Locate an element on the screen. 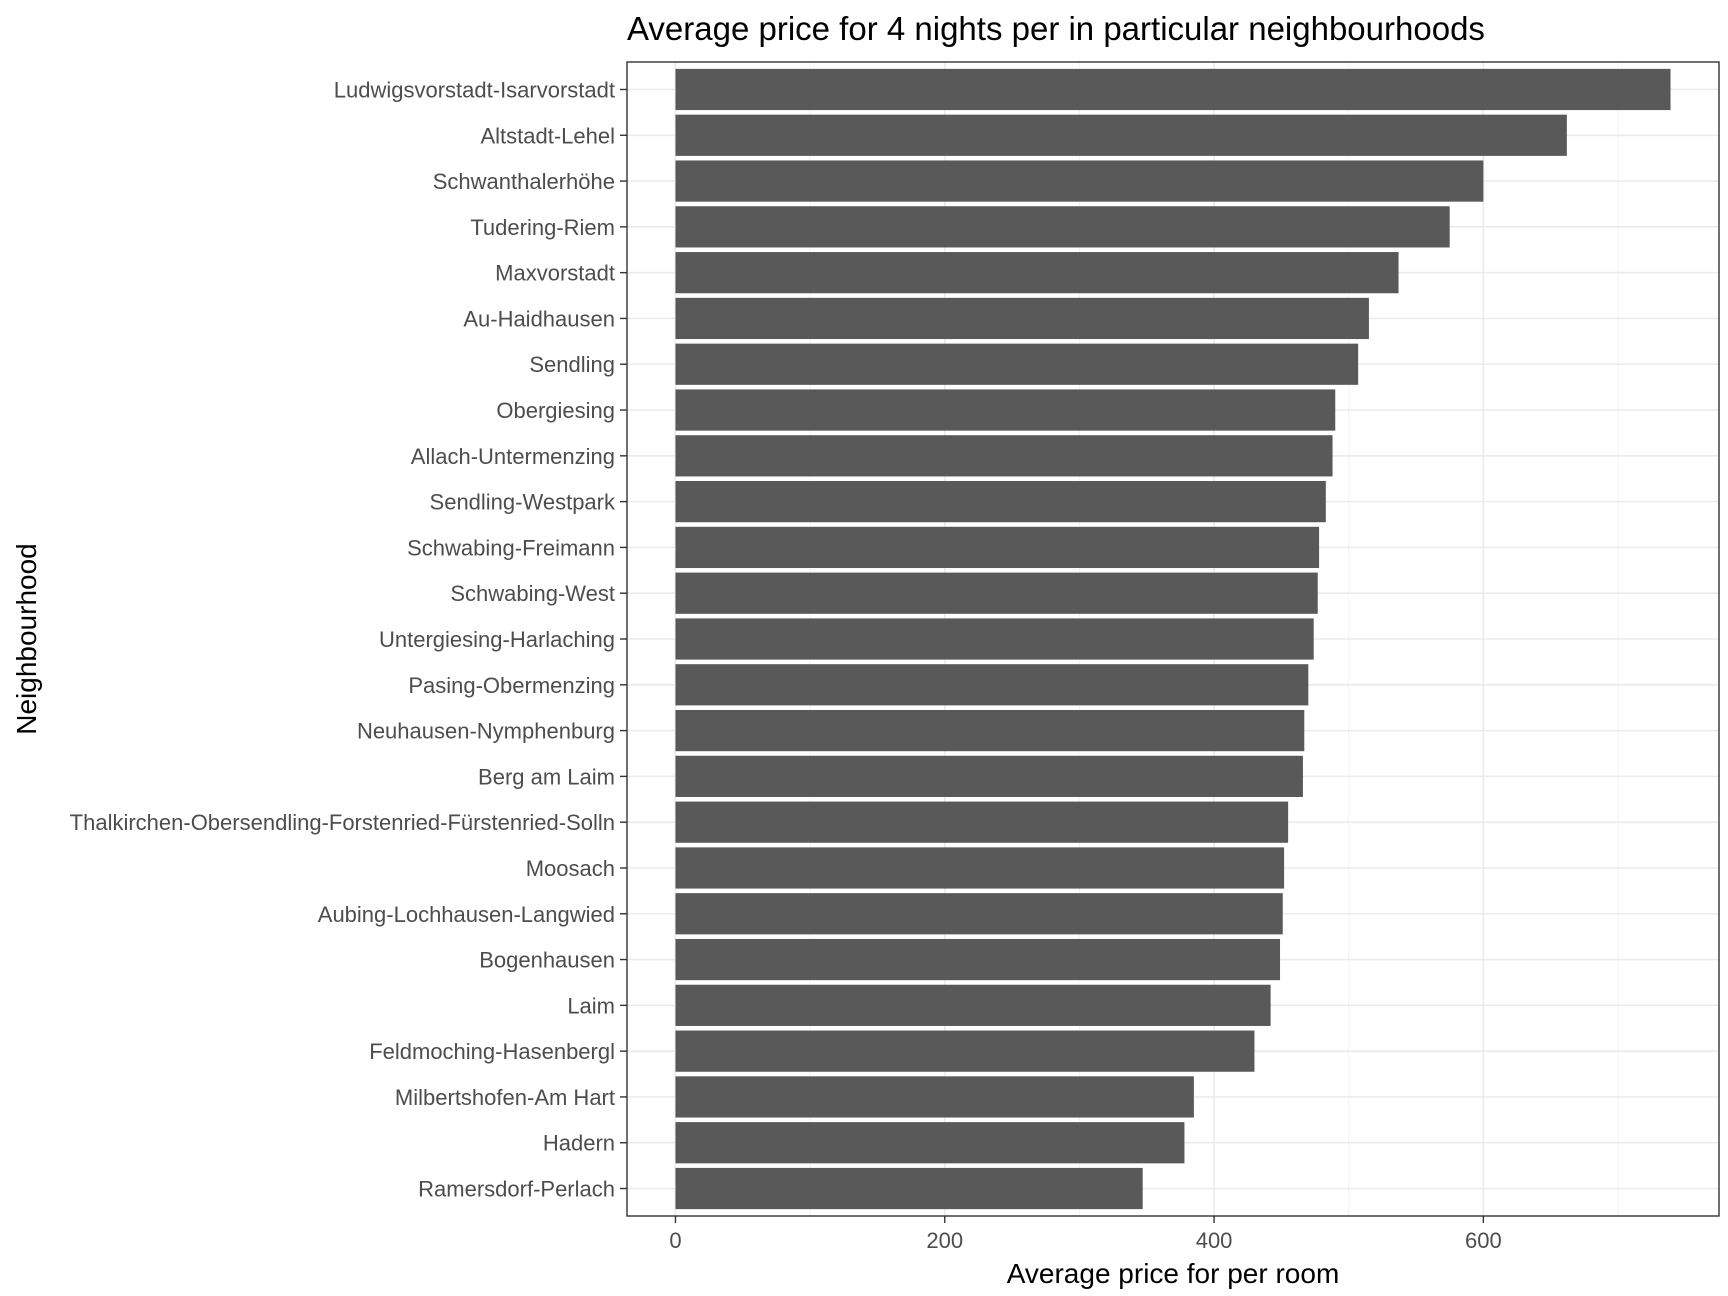 The height and width of the screenshot is (1296, 1728). y-tick-label: Berg am Laim is located at coordinates (546, 776).